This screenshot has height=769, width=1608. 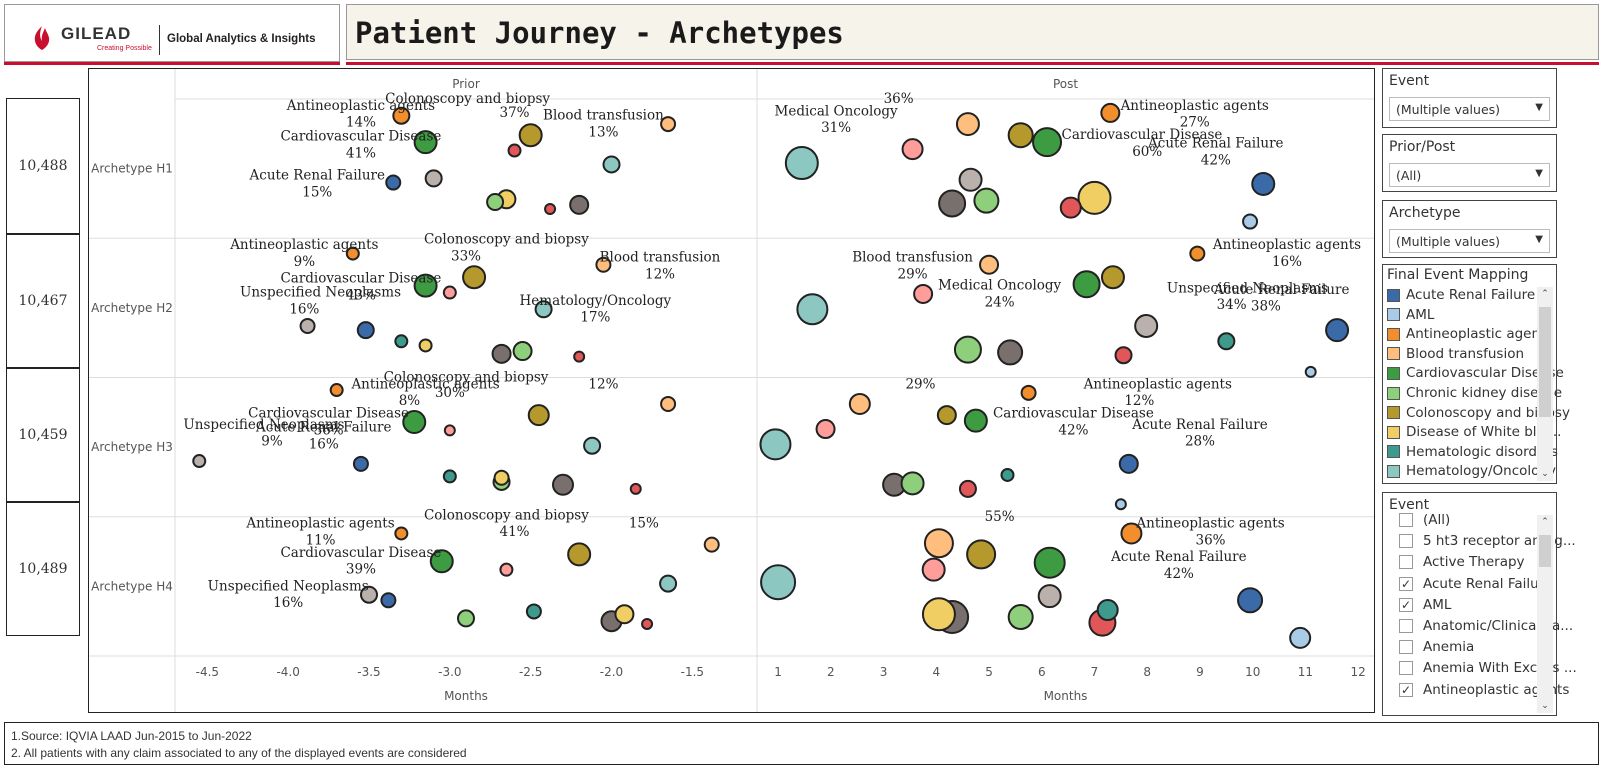 I want to click on x-tick-label: 12, so click(x=1358, y=672).